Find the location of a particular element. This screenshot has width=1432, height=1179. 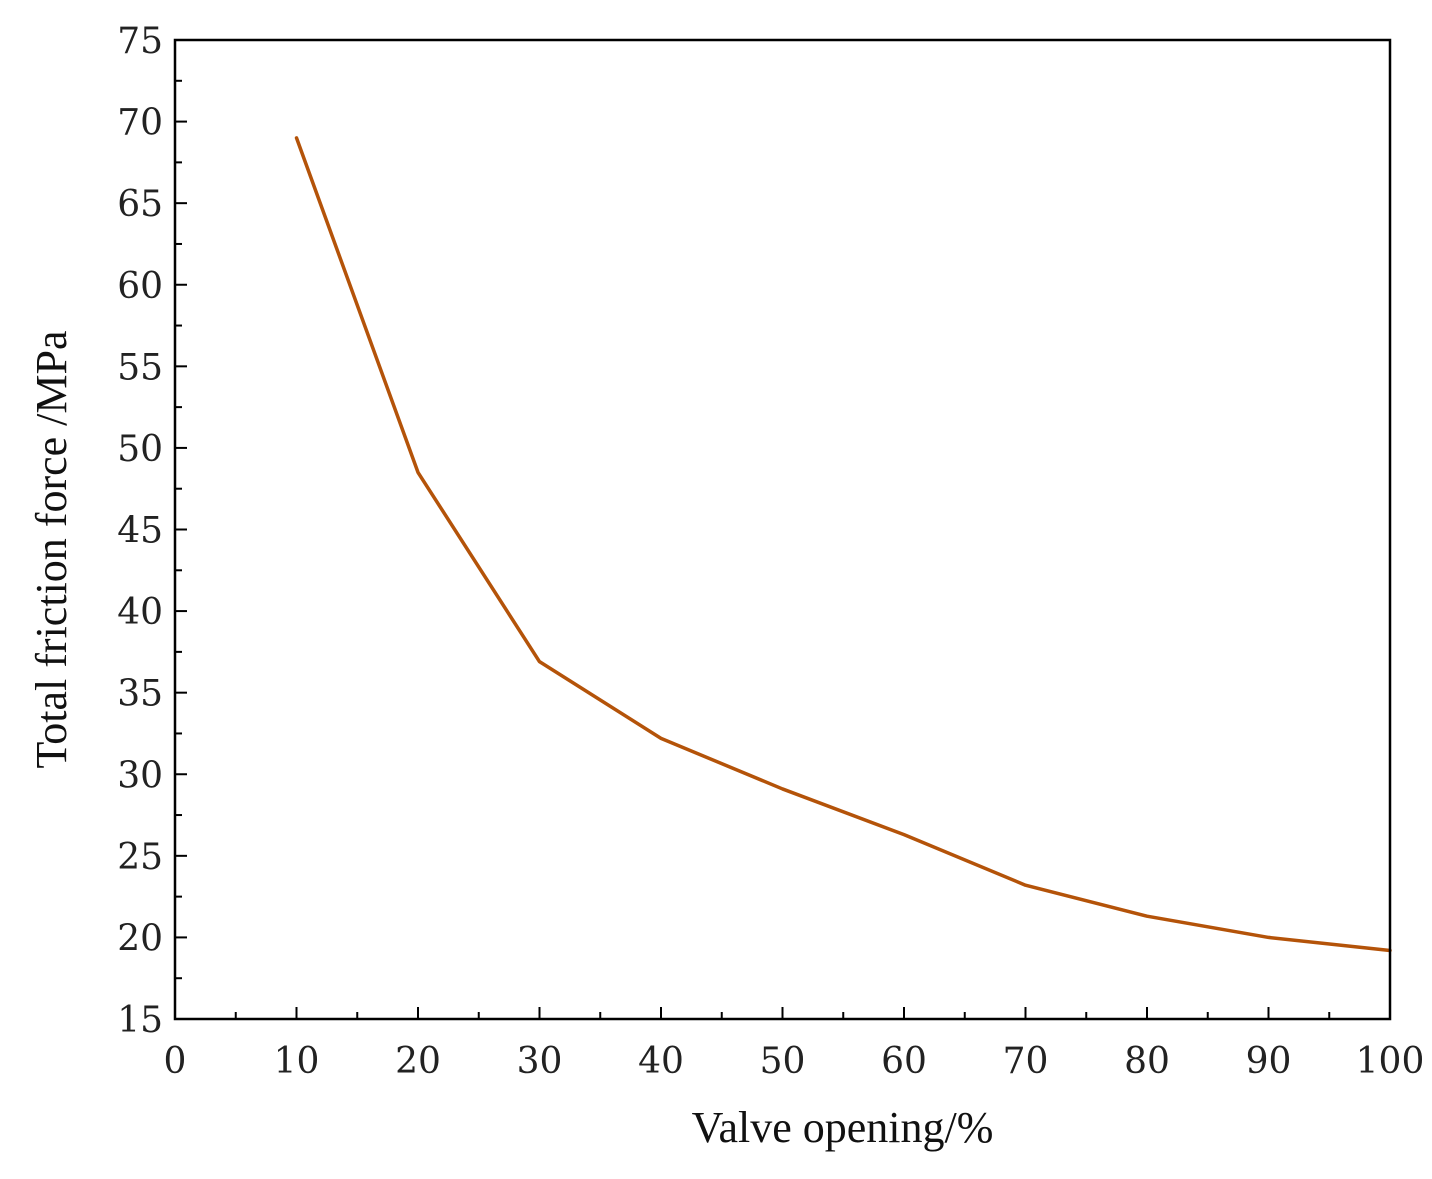

y-tick-label: 15 is located at coordinates (140, 1020).